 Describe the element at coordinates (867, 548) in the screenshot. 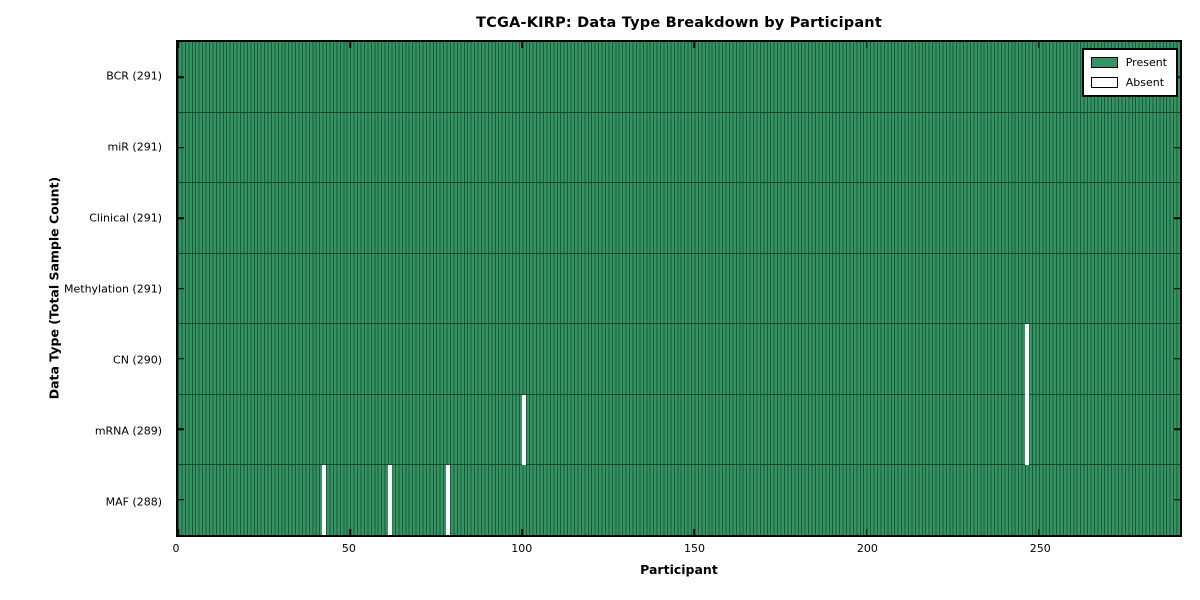

I see `x-tick-label: 200` at that location.